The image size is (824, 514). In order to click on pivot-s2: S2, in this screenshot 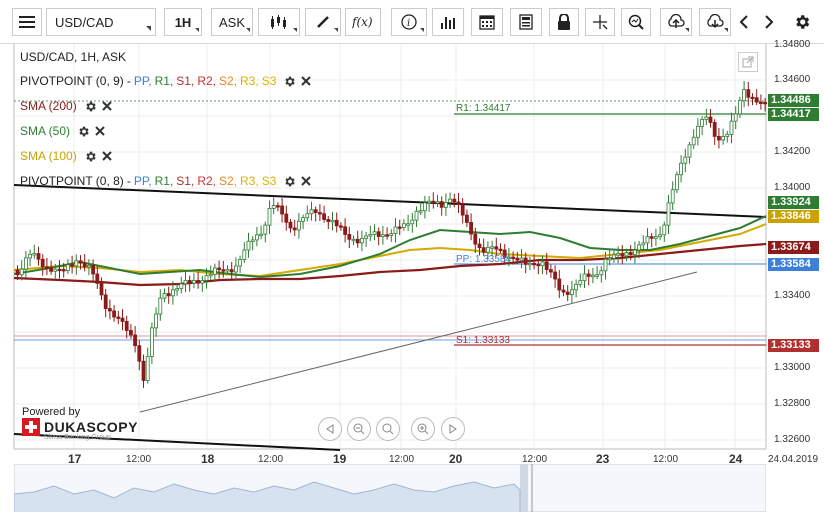, I will do `click(228, 81)`.